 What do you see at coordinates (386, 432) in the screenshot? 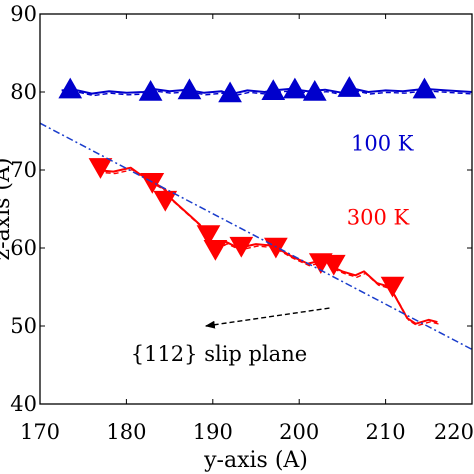
I see `x-tick-label: 210` at bounding box center [386, 432].